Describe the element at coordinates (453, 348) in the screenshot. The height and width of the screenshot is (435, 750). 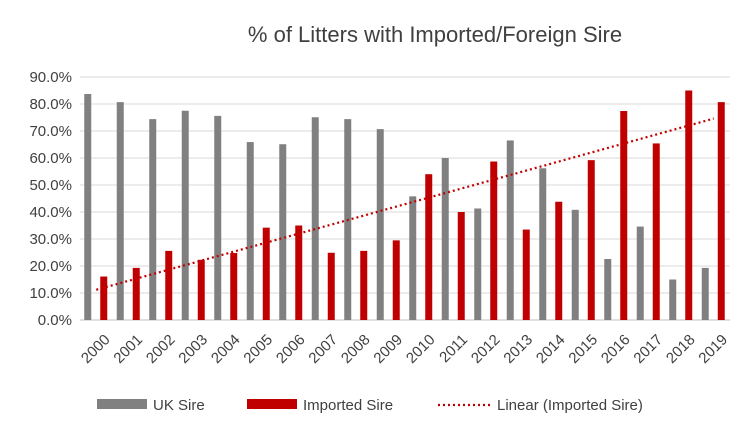
I see `x-tick-label: 2011` at that location.